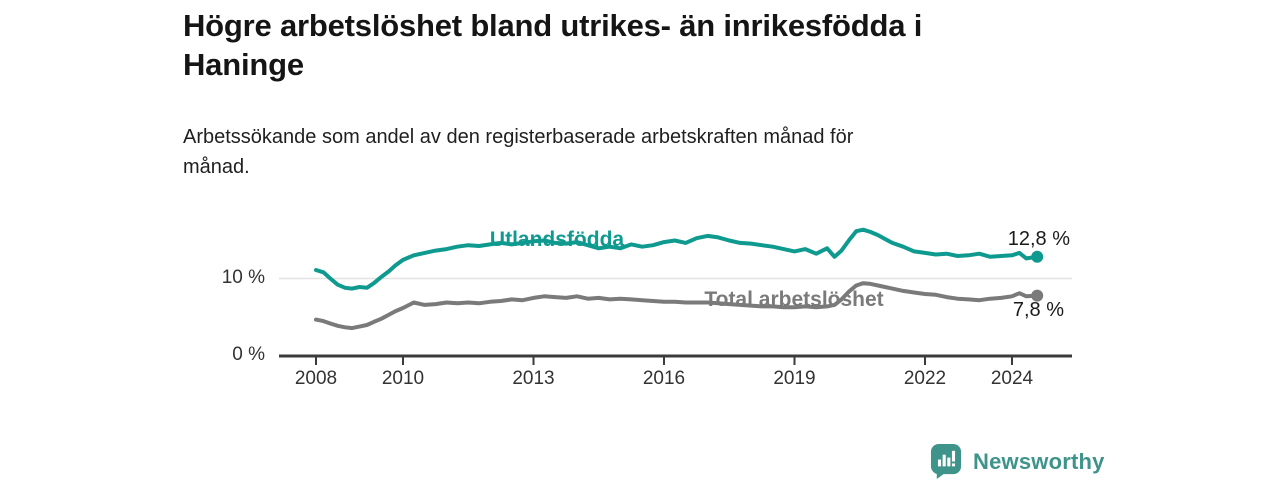 This screenshot has width=1280, height=480. What do you see at coordinates (243, 64) in the screenshot?
I see `chart-title-line2: Haninge` at bounding box center [243, 64].